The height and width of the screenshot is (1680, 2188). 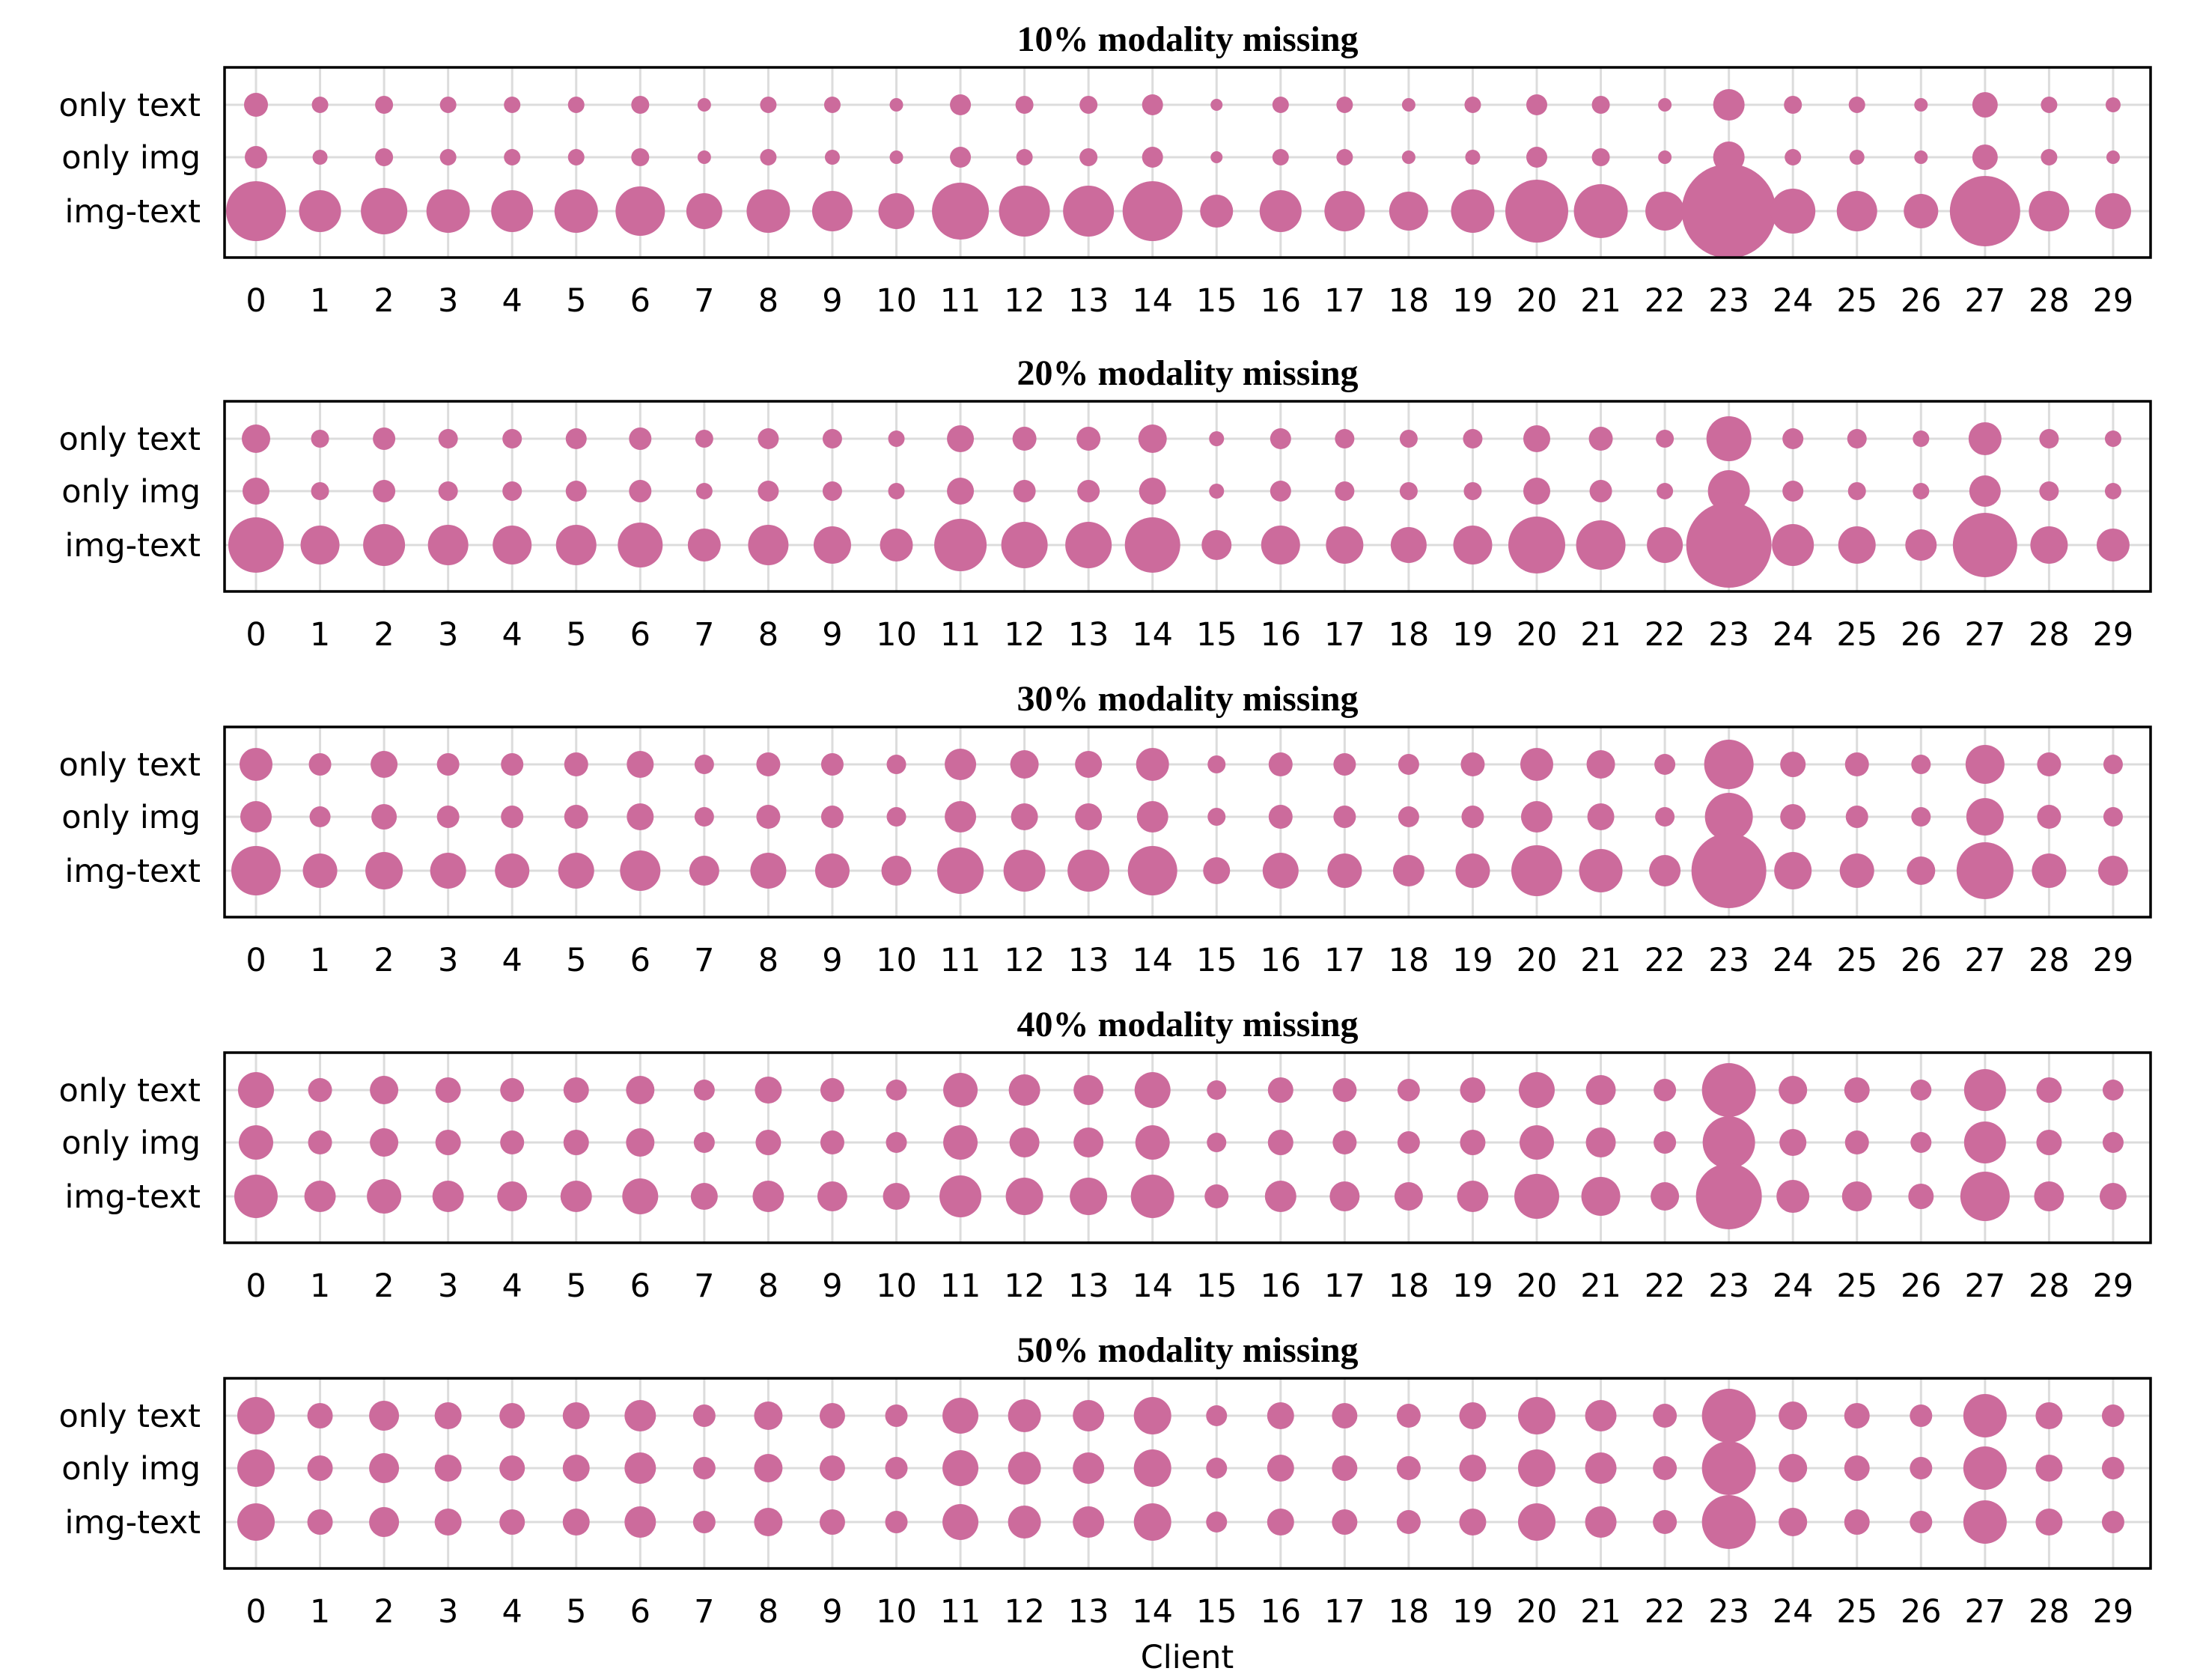 I want to click on x-tick-label: 26, so click(x=1921, y=1612).